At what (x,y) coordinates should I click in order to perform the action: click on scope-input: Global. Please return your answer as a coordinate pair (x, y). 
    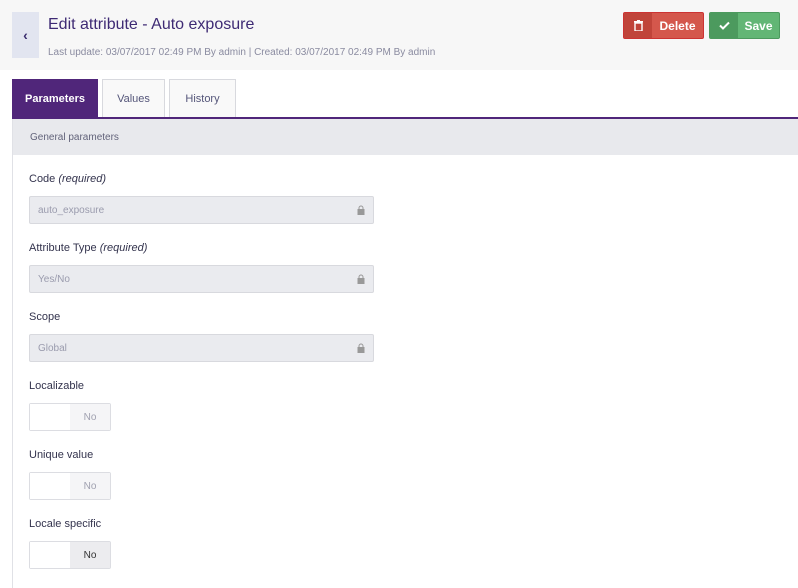
    Looking at the image, I should click on (201, 348).